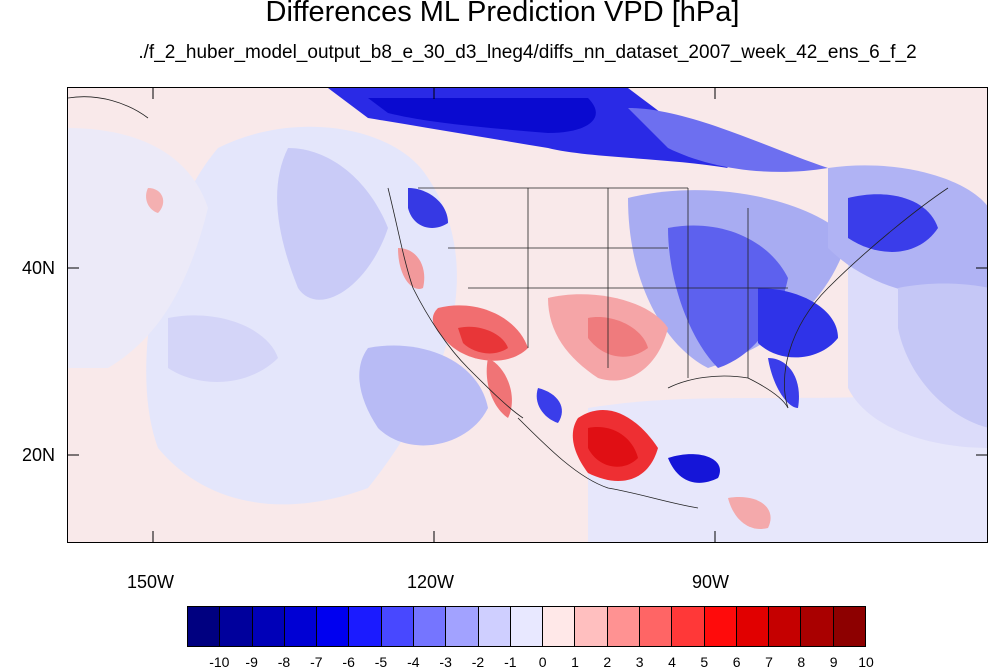 The height and width of the screenshot is (672, 1005). I want to click on colorbar-tick-label: 5, so click(704, 662).